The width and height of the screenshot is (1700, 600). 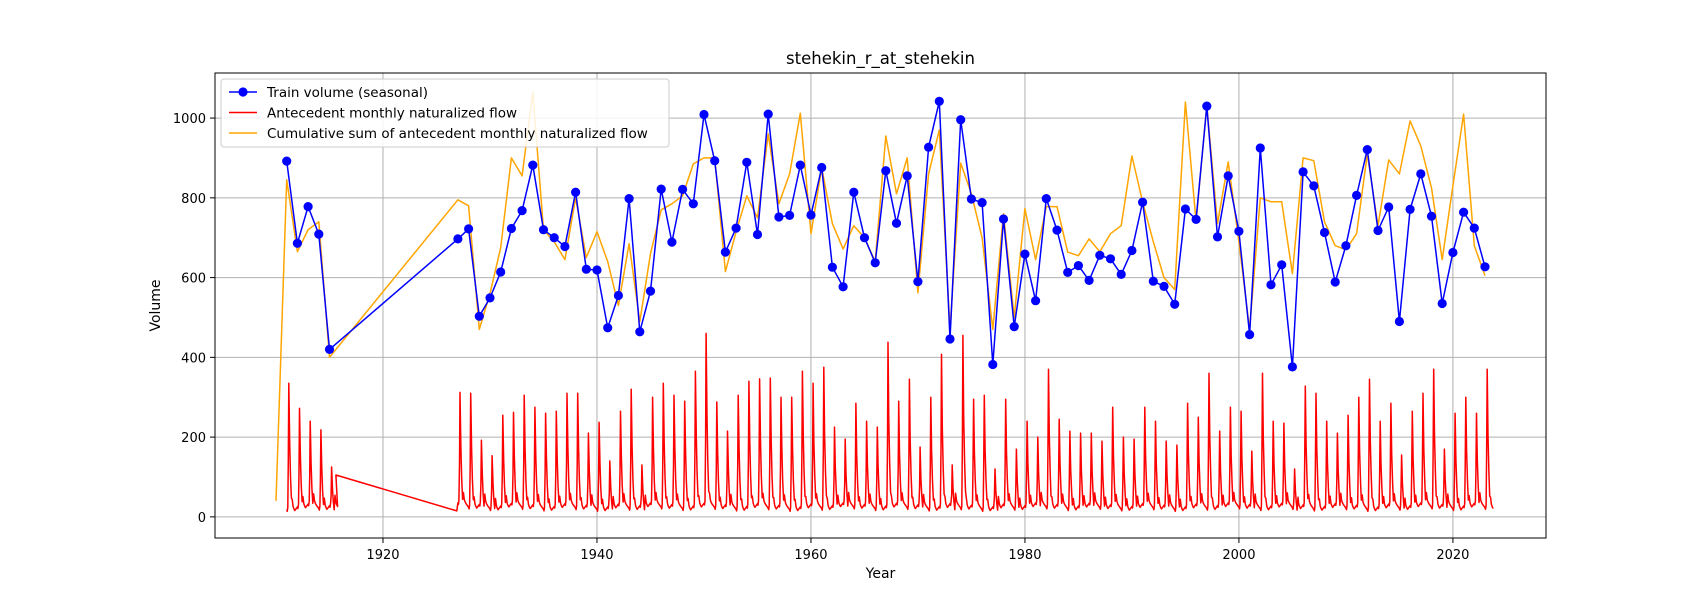 What do you see at coordinates (1452, 555) in the screenshot?
I see `x-tick-label: 2020` at bounding box center [1452, 555].